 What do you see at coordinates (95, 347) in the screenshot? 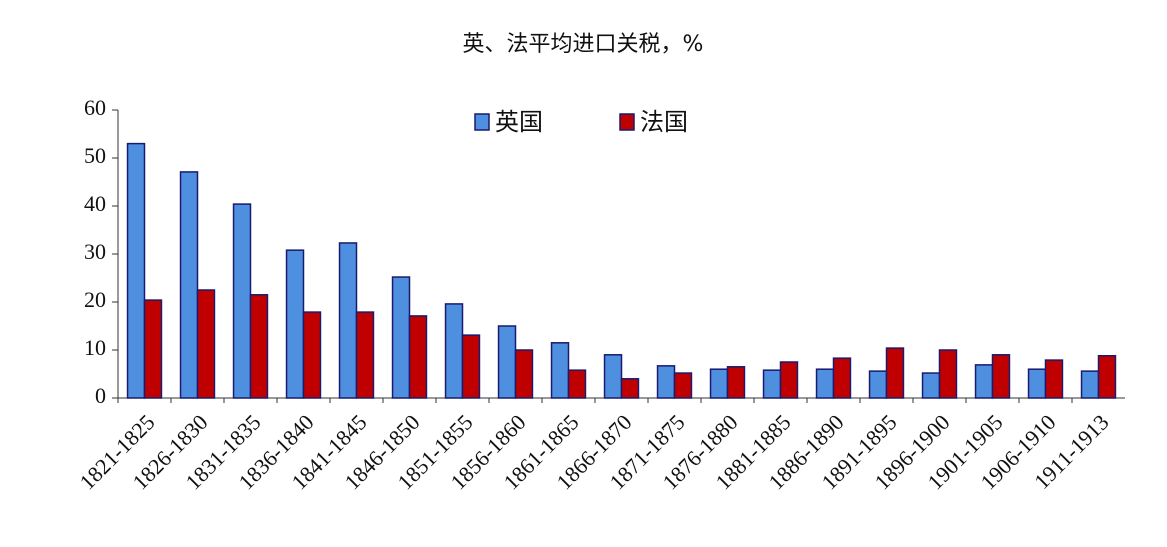
I see `y-tick-label: 10` at bounding box center [95, 347].